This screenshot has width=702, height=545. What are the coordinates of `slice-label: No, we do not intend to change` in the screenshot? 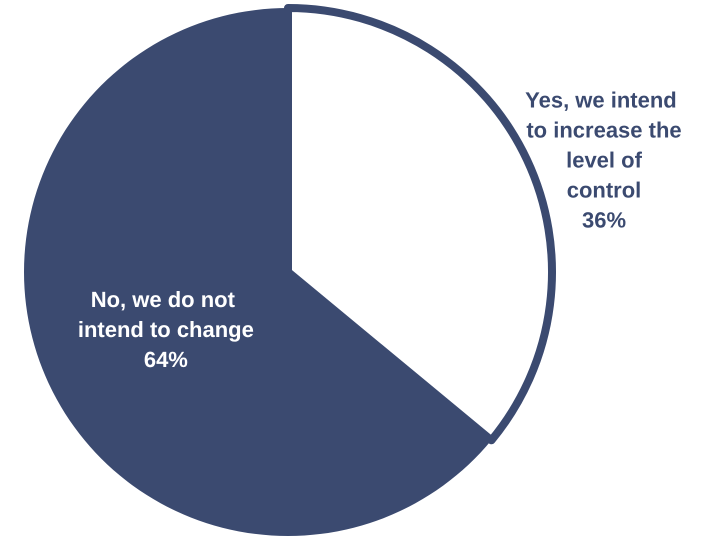 It's located at (166, 314).